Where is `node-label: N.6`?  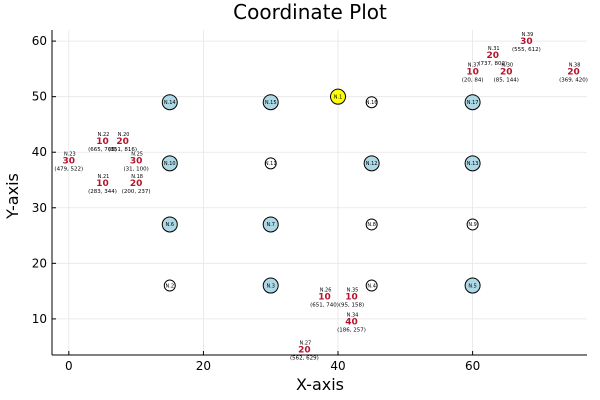 node-label: N.6 is located at coordinates (170, 225).